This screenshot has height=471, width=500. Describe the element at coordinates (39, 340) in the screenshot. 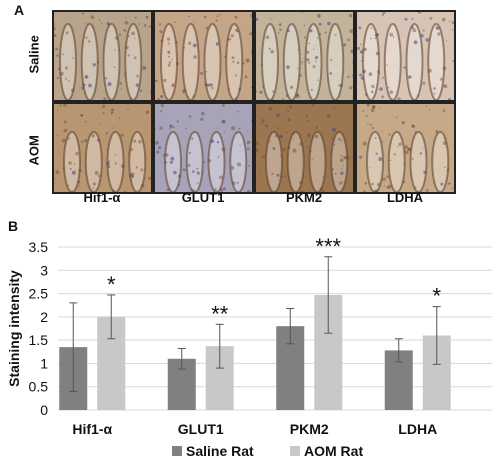

I see `y-tick-label: 1.5` at that location.